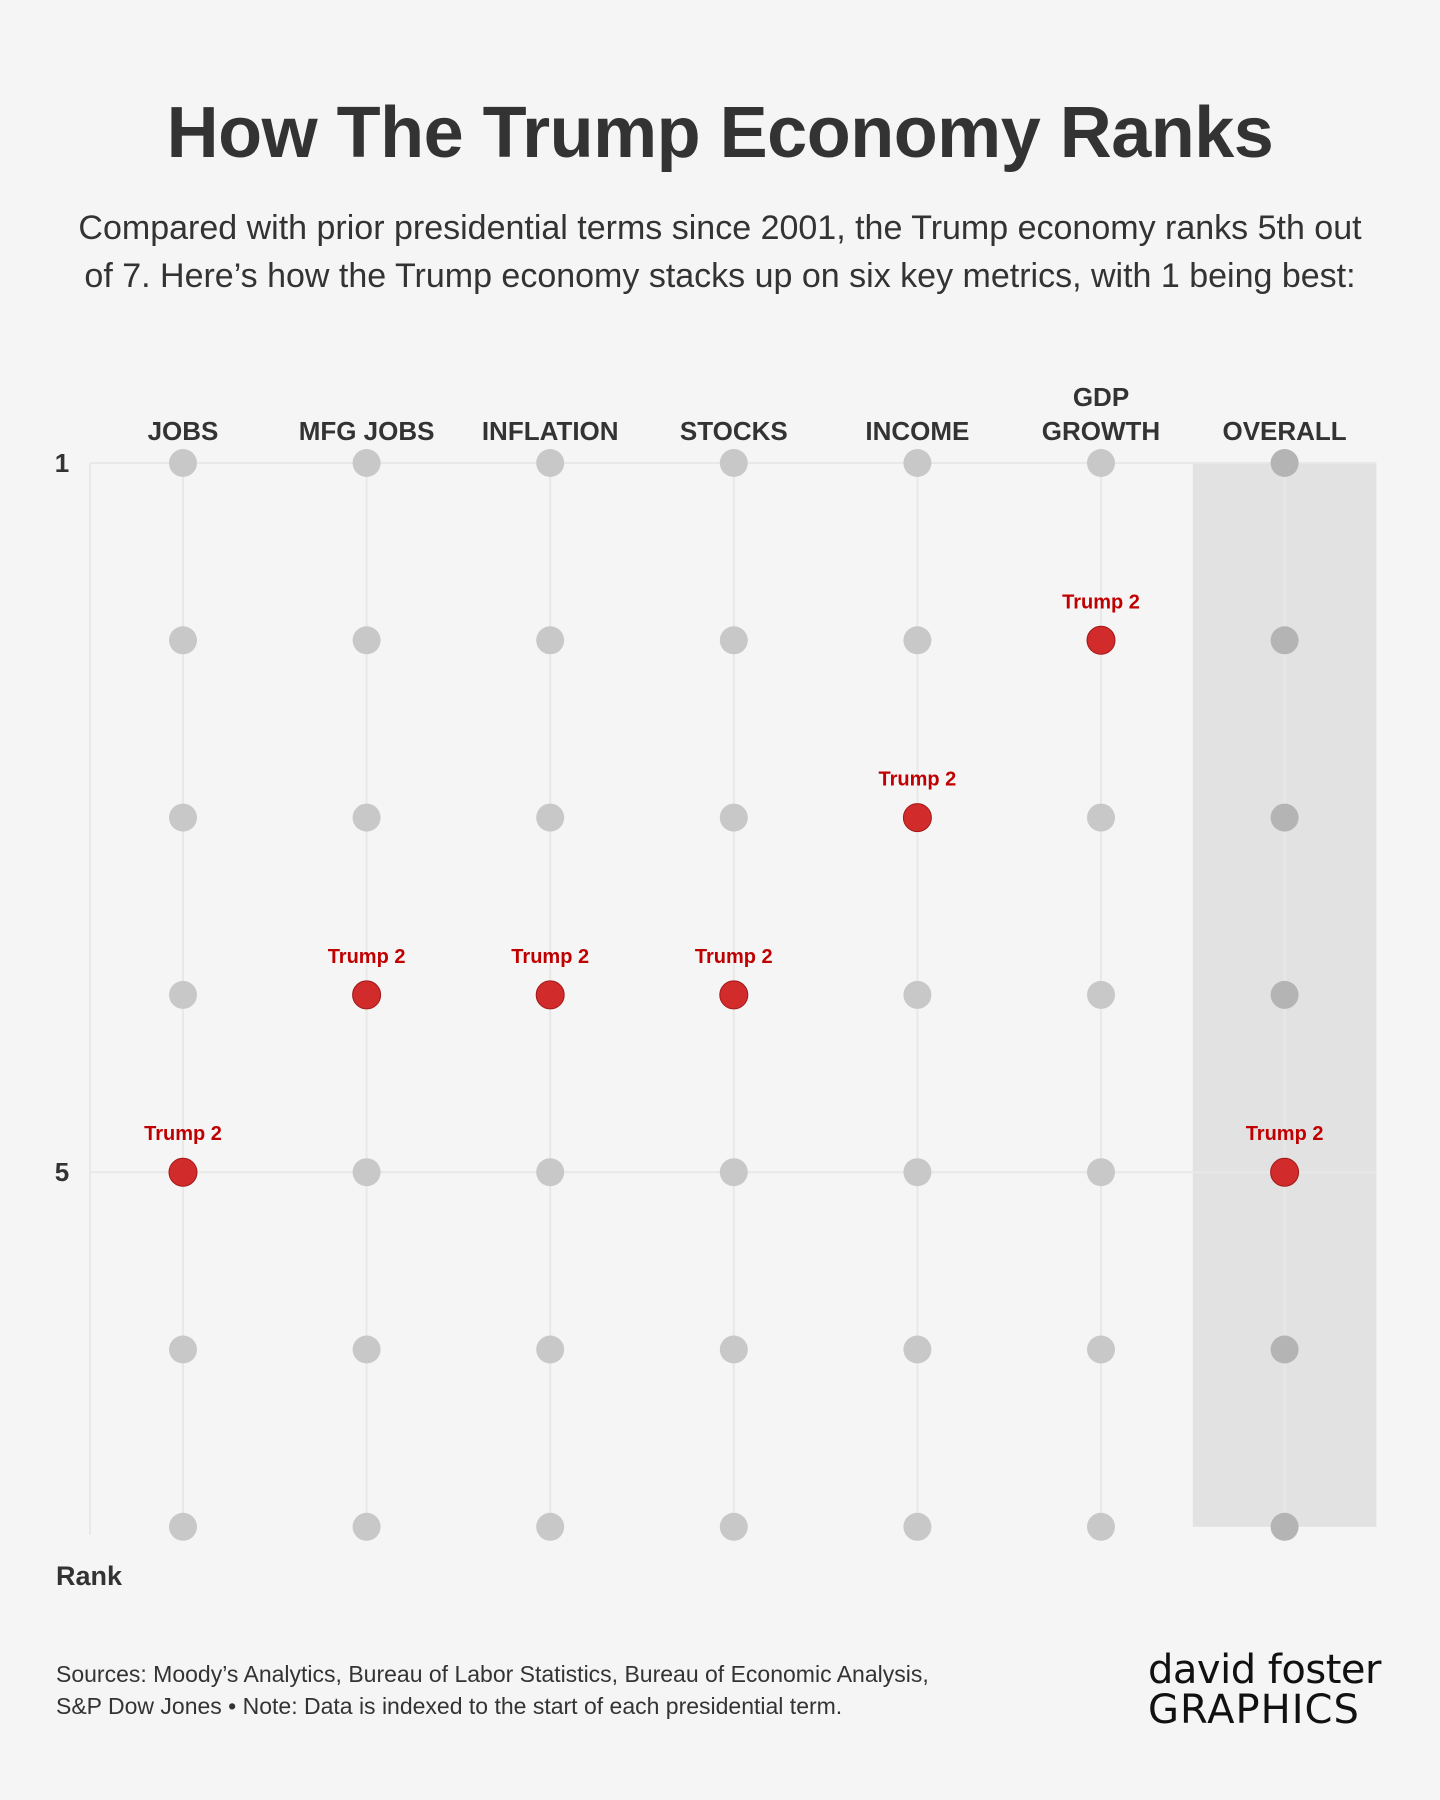 The height and width of the screenshot is (1800, 1440). What do you see at coordinates (1254, 1710) in the screenshot?
I see `logo-line-2: GRAPHICS` at bounding box center [1254, 1710].